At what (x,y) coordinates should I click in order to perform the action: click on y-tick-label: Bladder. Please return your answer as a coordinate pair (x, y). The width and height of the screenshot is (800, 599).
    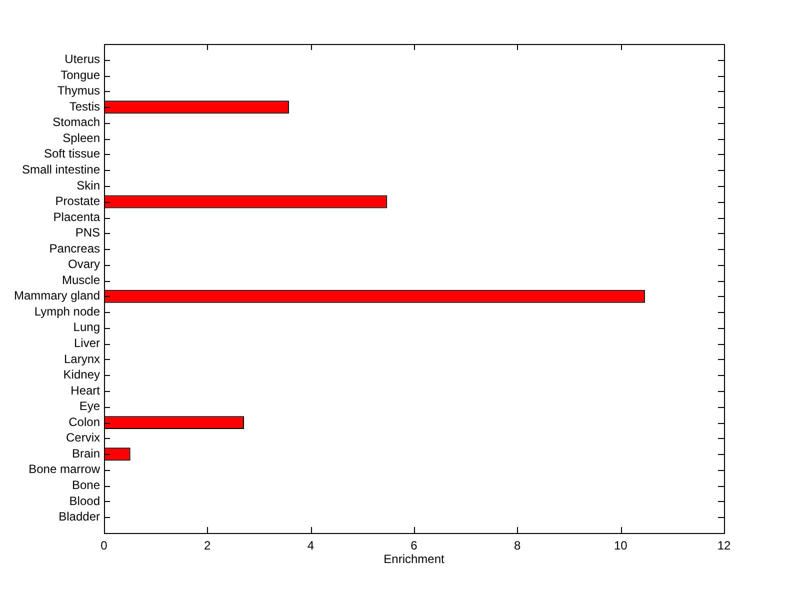
    Looking at the image, I should click on (79, 517).